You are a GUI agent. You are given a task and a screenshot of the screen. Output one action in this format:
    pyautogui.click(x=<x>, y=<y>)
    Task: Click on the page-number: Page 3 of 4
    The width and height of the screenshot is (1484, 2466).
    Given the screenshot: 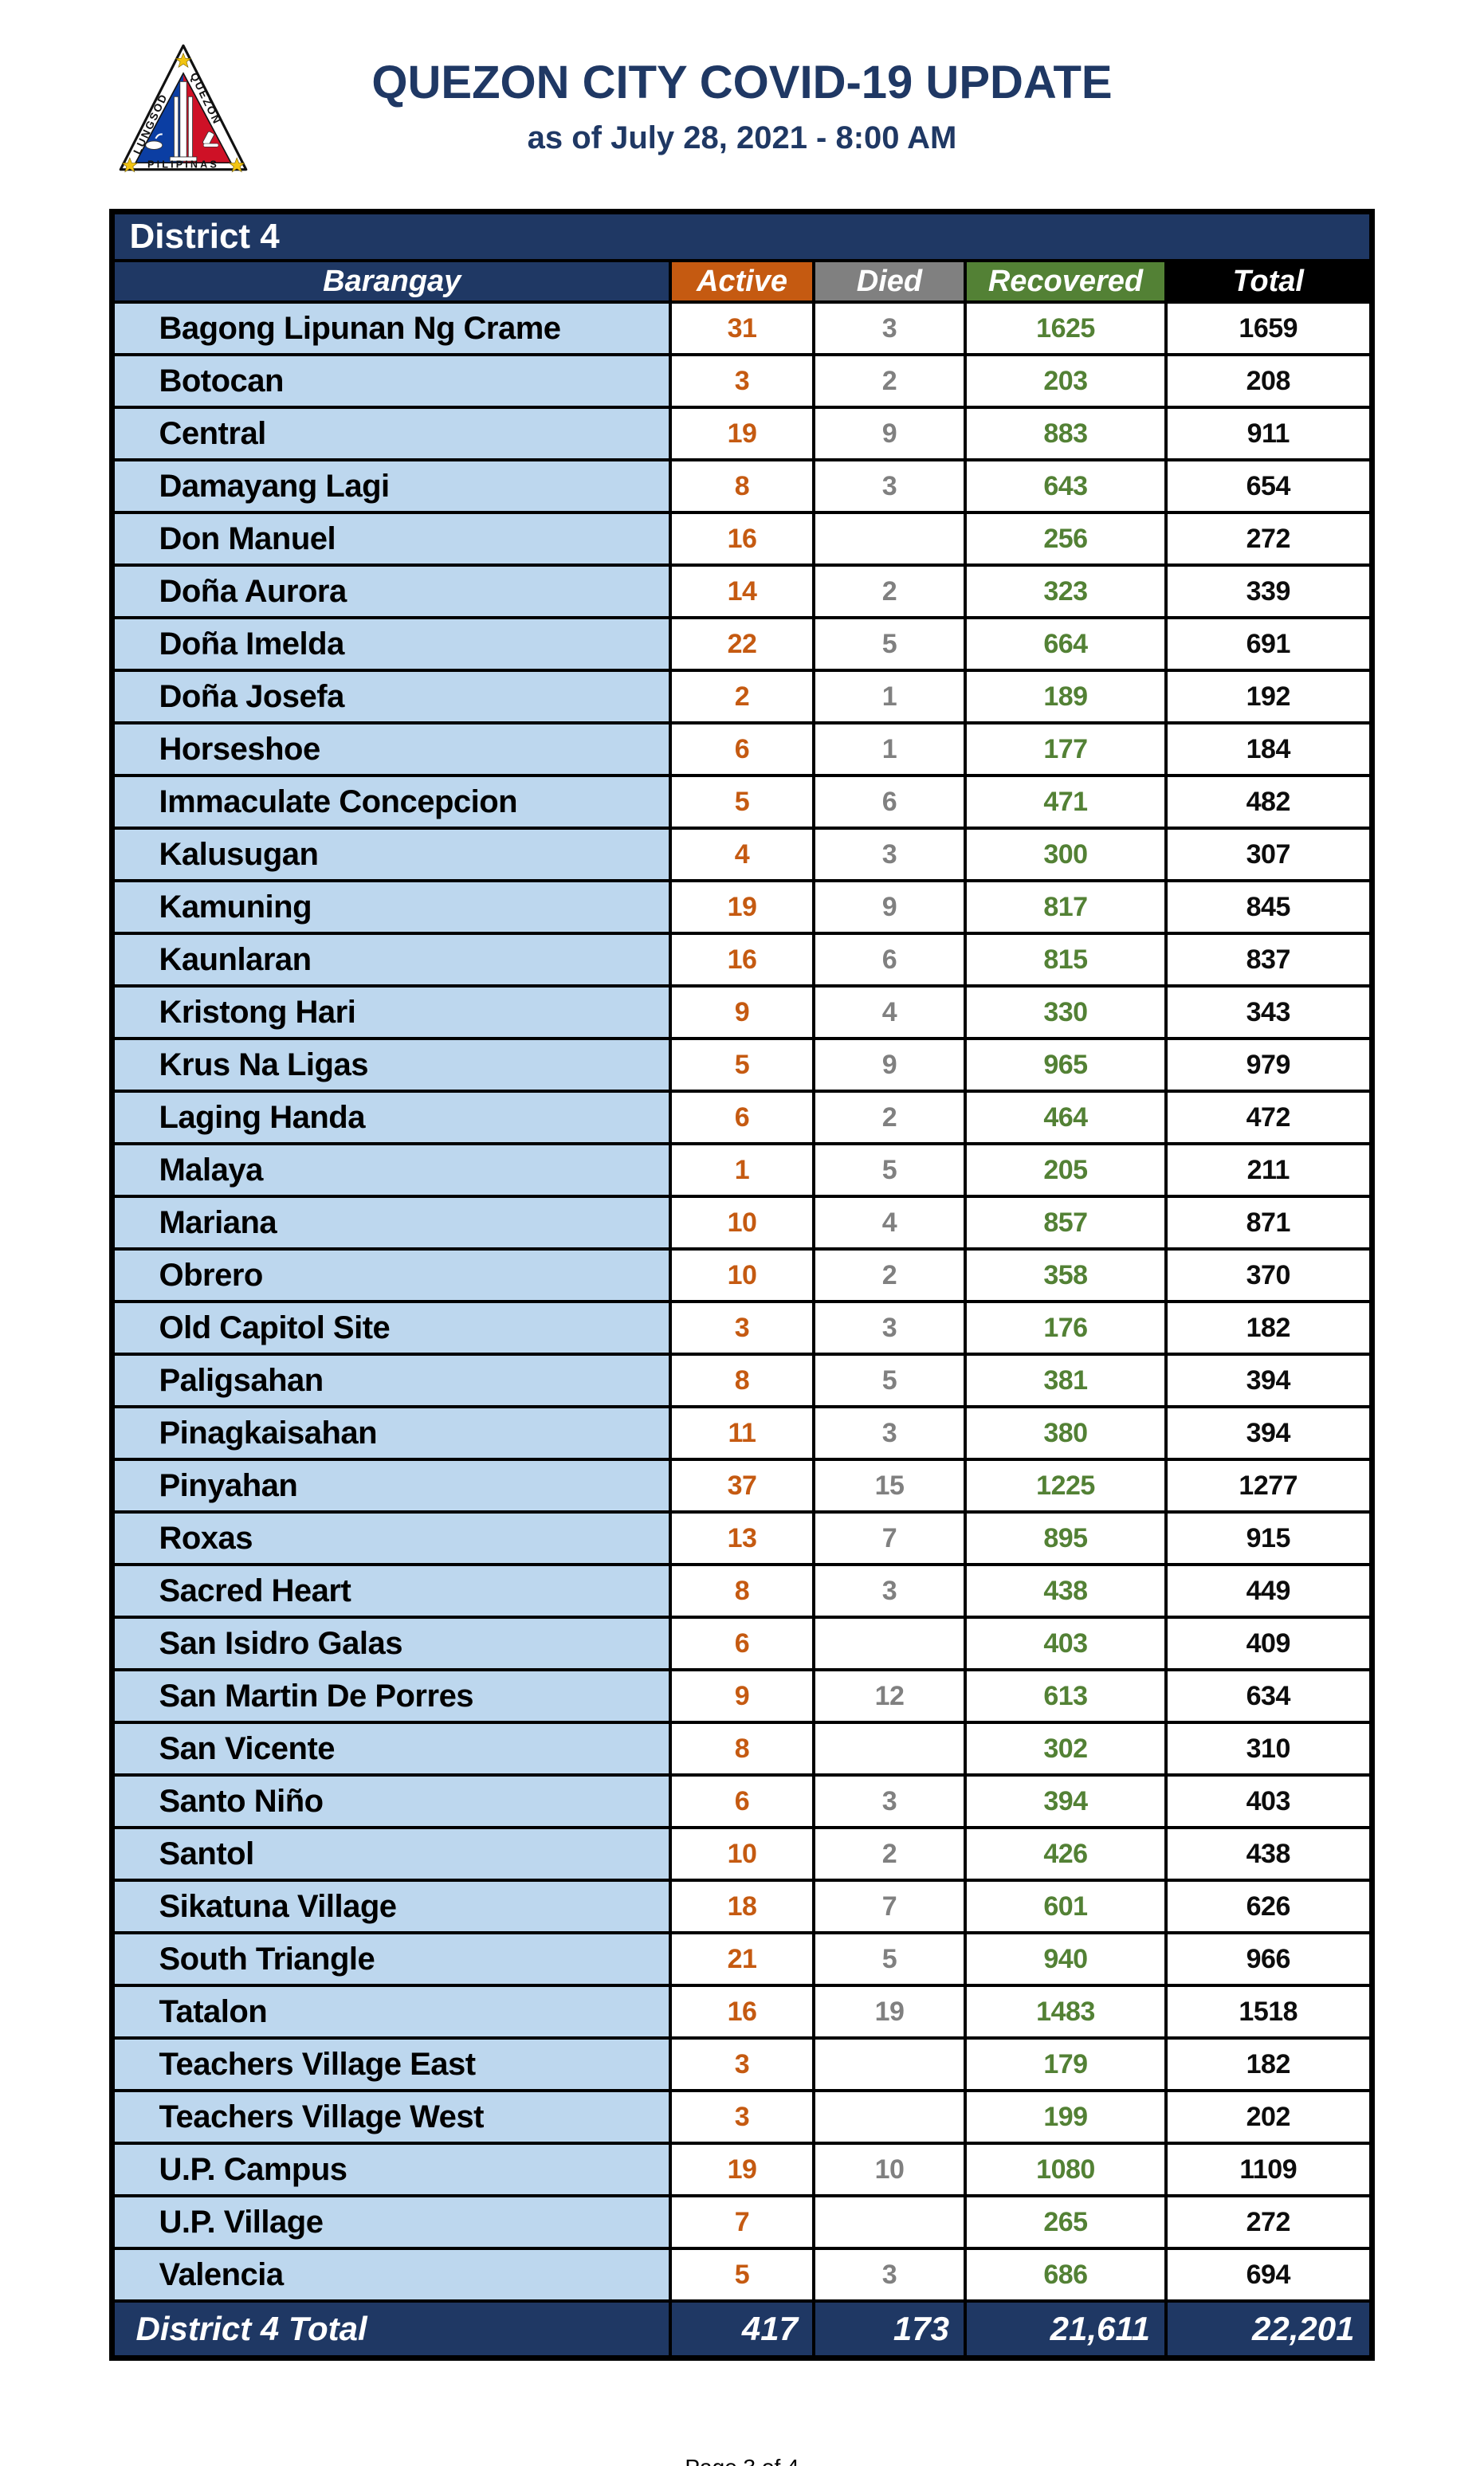 What is the action you would take?
    pyautogui.click(x=742, y=2460)
    